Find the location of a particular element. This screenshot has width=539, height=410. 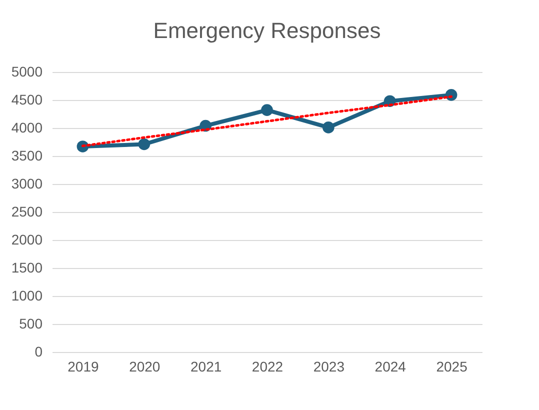

y-tick-label: 3500 is located at coordinates (27, 156).